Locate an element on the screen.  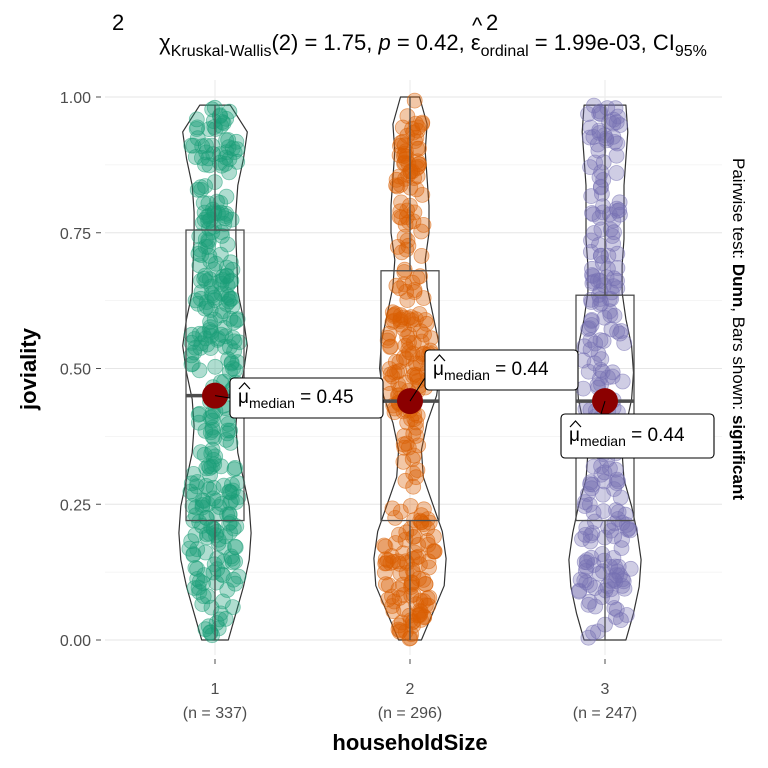
title-stat-value: = 1.75, is located at coordinates (338, 42).